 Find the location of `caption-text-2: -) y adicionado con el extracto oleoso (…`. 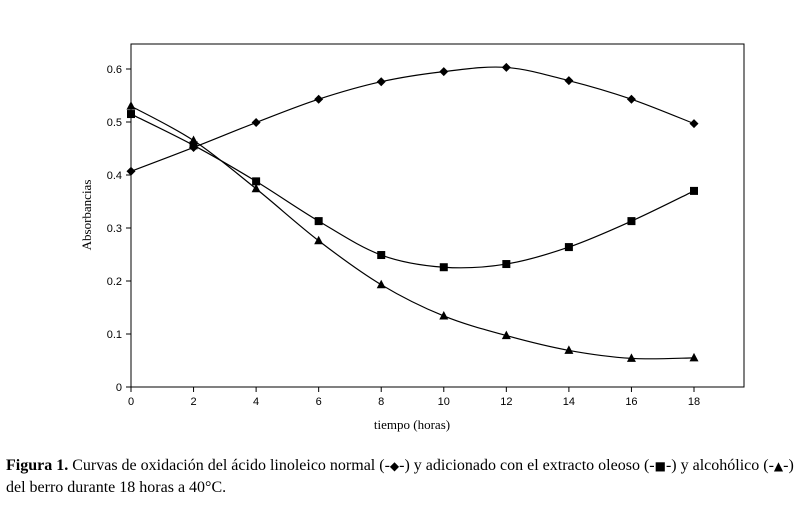

caption-text-2: -) y adicionado con el extracto oleoso (… is located at coordinates (527, 465).